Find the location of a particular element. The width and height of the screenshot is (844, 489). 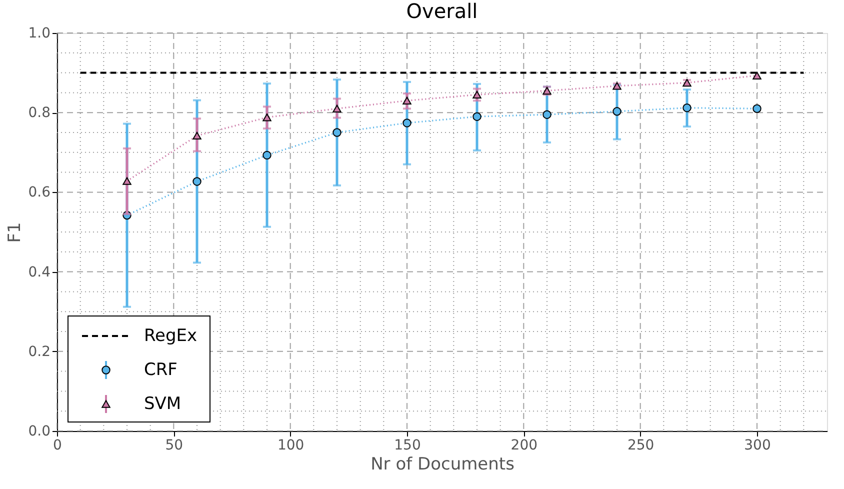

x-tick-label: 100 is located at coordinates (290, 446).